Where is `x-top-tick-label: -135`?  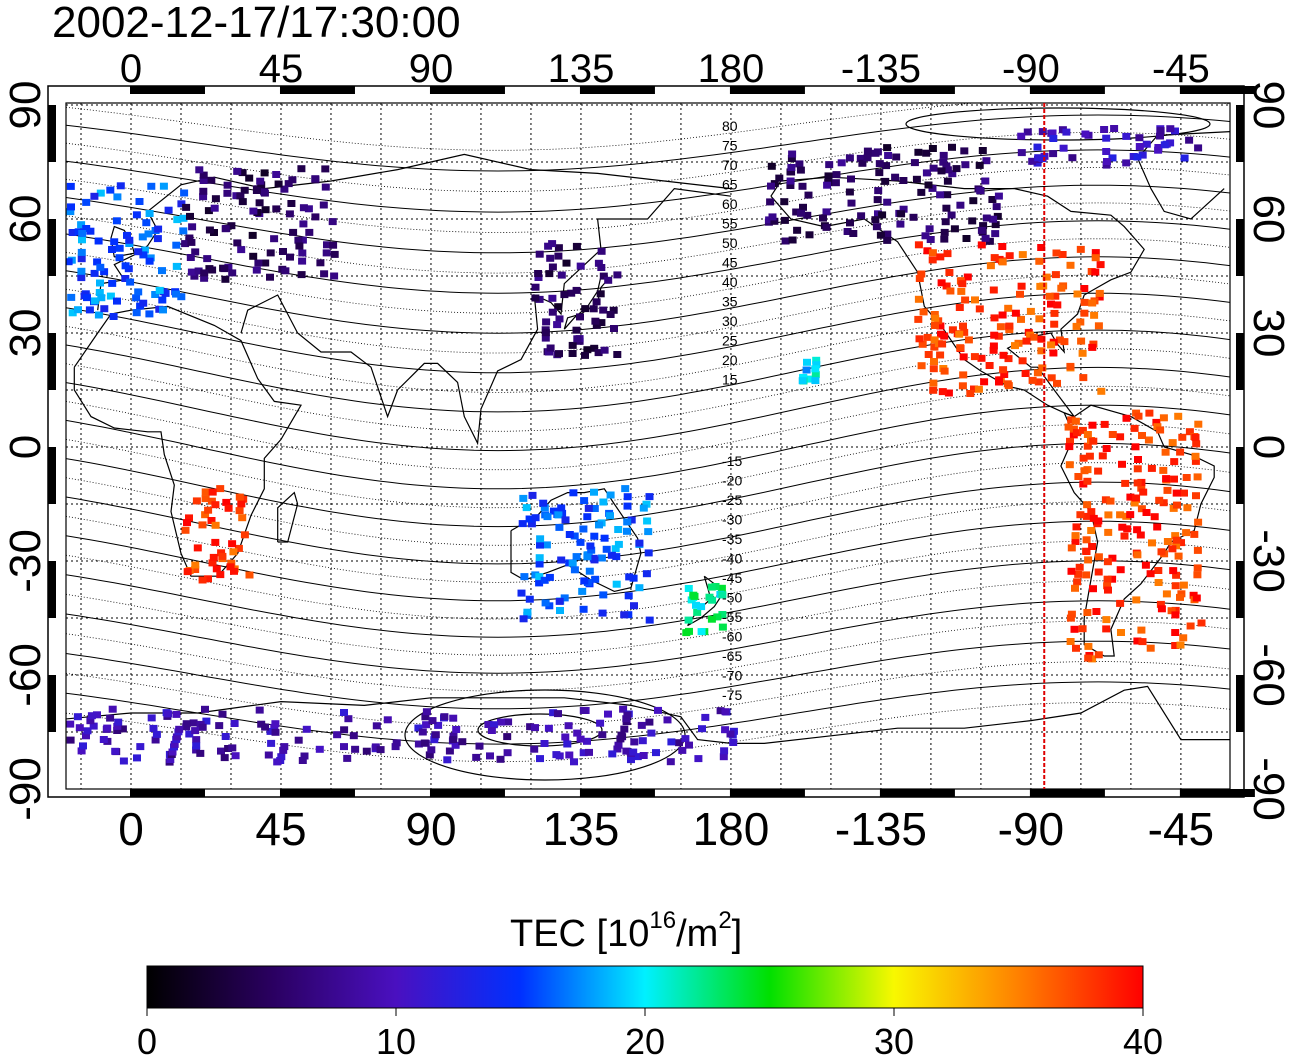 x-top-tick-label: -135 is located at coordinates (881, 69).